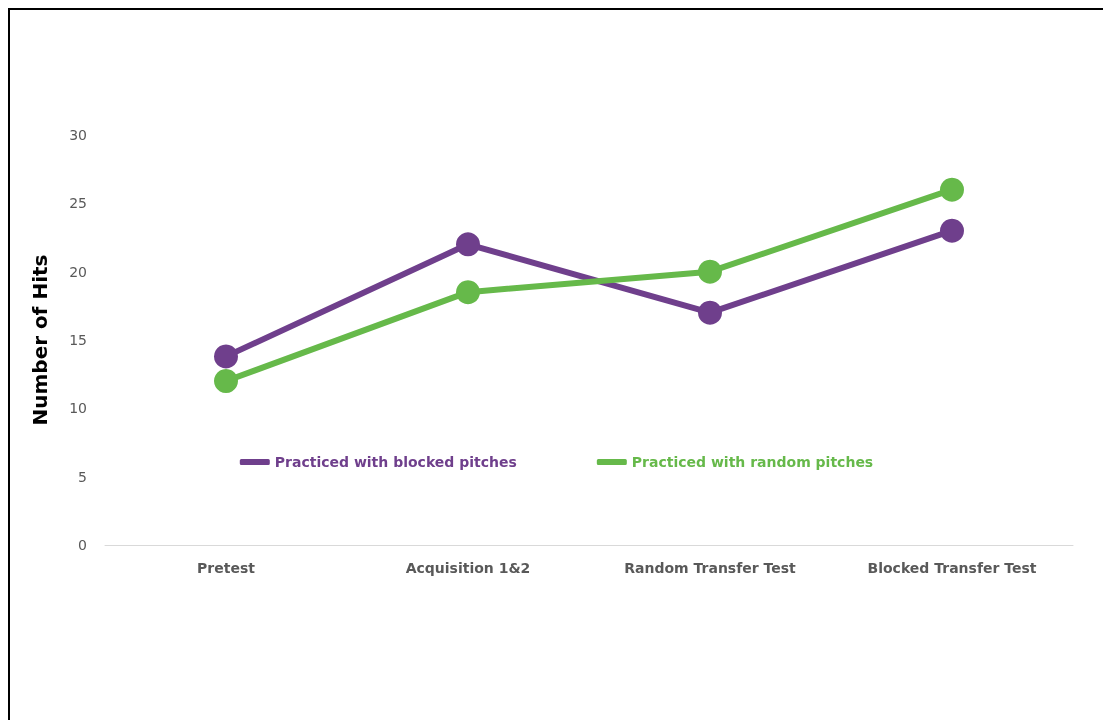 The image size is (1105, 722). What do you see at coordinates (78, 203) in the screenshot?
I see `y-tick-label: 25` at bounding box center [78, 203].